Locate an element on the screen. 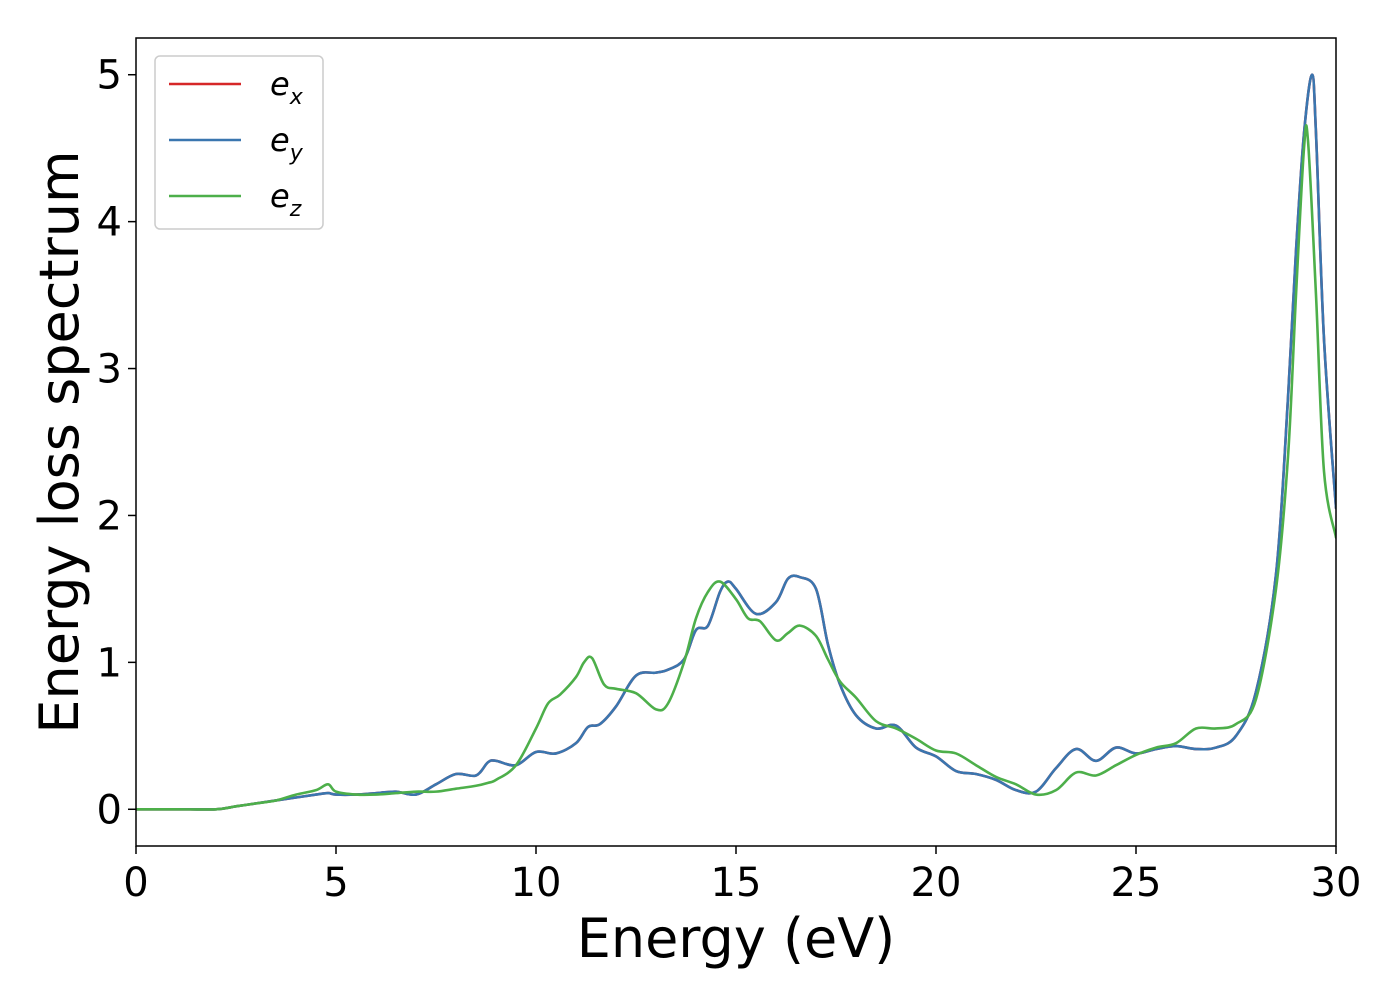 This screenshot has height=1000, width=1400. x-axis-ticks: 0 5 10 15 20 25 30 is located at coordinates (742, 876).